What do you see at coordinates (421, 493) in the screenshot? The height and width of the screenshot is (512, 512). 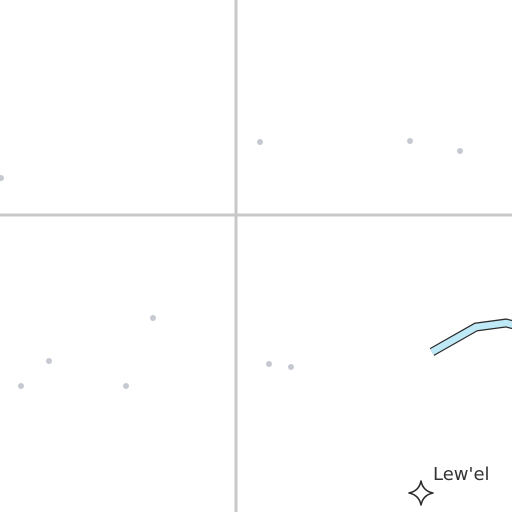 I see `four-point-star-icon` at bounding box center [421, 493].